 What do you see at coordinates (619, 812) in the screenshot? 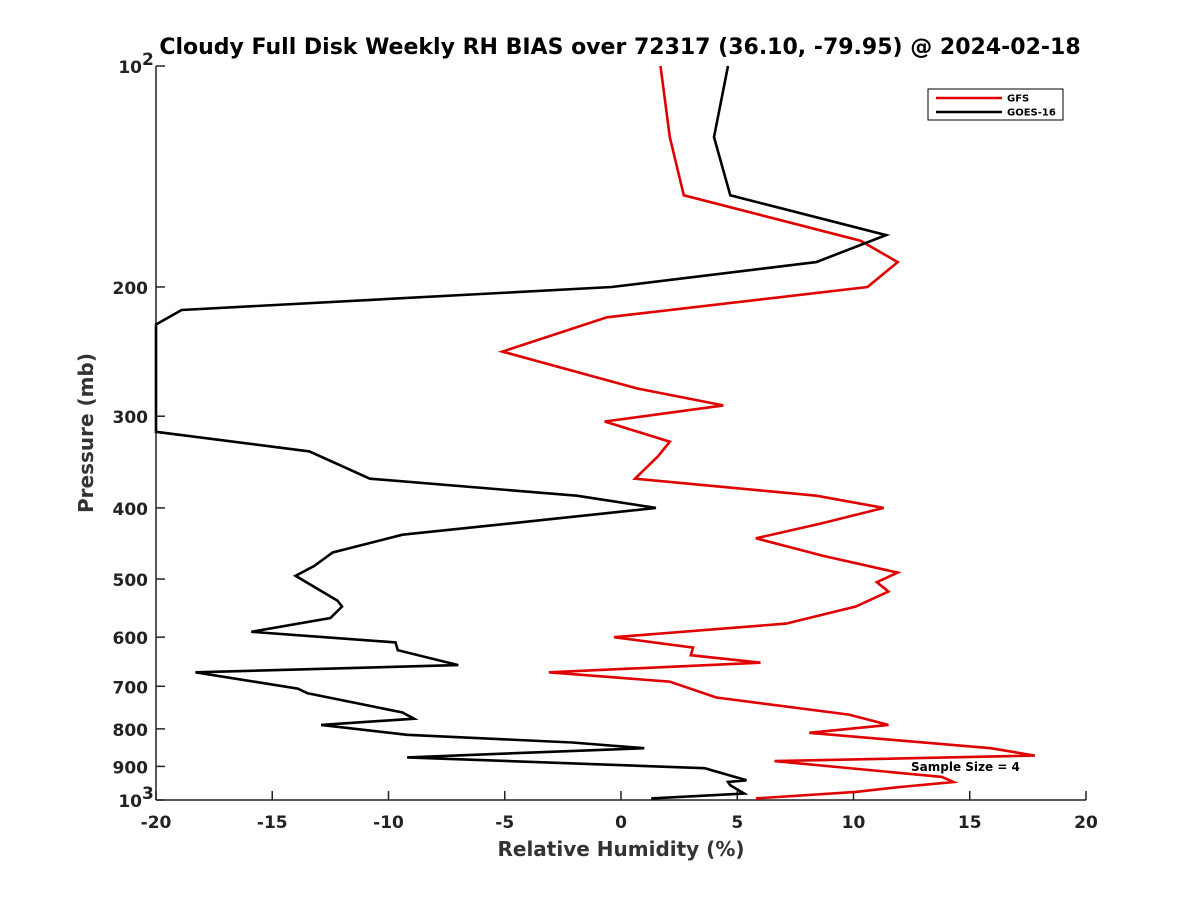
I see `x-axis-ticks: -20 -15 -10 -5 0 5 10 15 20` at bounding box center [619, 812].